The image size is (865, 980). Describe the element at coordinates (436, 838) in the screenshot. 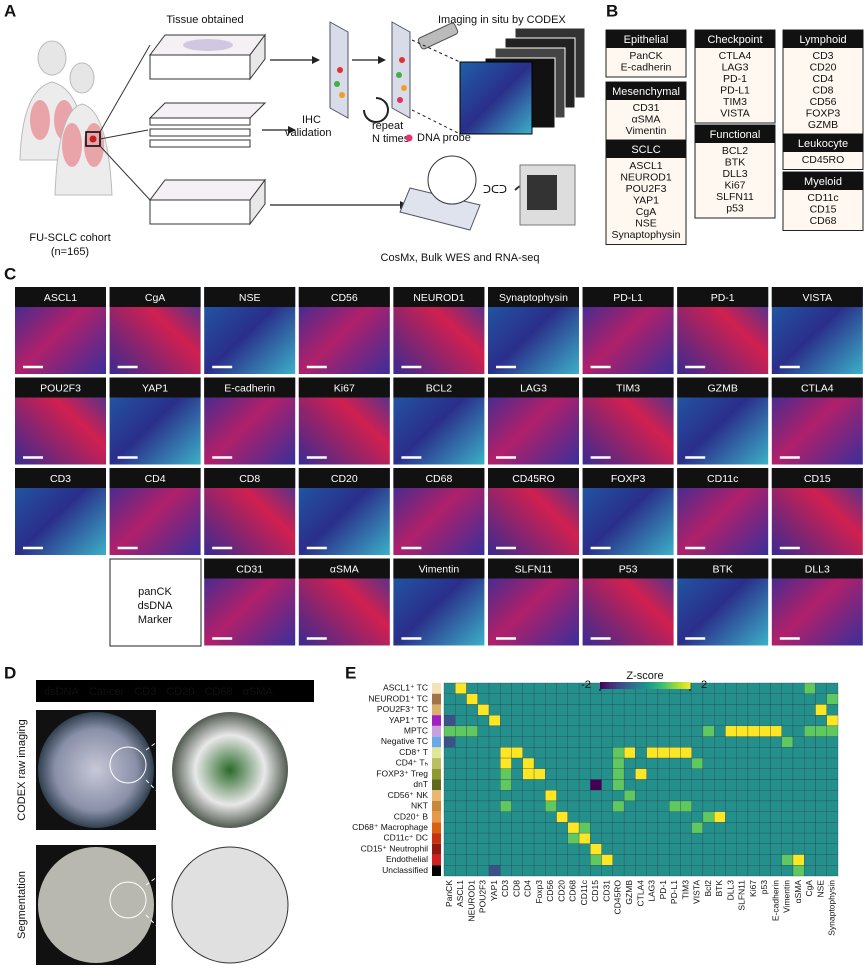

I see `row-annotation` at that location.